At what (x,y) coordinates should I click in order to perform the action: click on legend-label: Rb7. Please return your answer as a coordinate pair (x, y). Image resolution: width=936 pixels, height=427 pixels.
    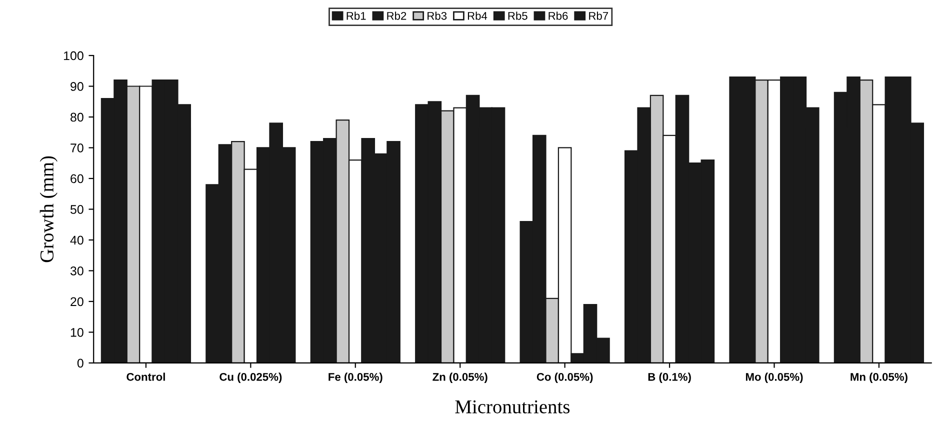
    Looking at the image, I should click on (598, 16).